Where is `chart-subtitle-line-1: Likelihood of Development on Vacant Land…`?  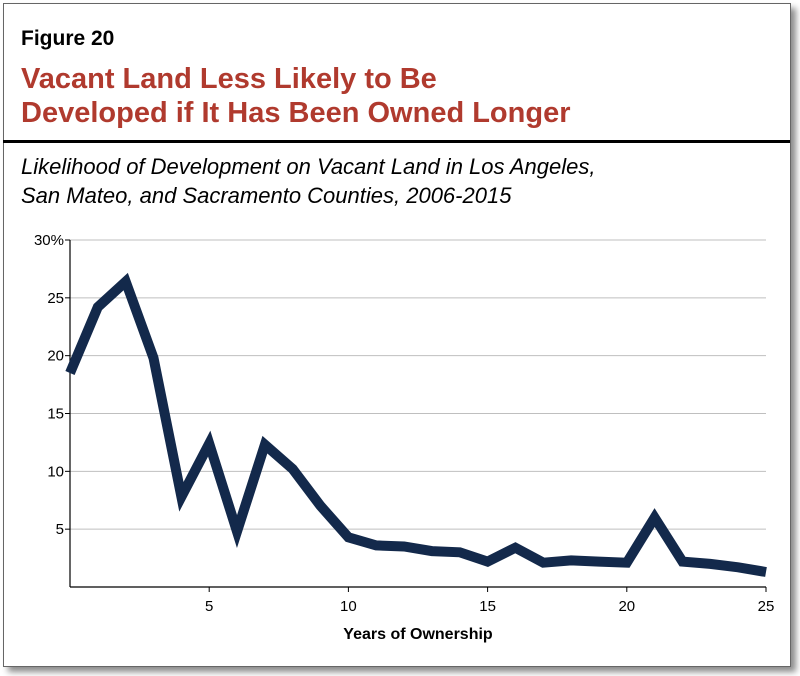 chart-subtitle-line-1: Likelihood of Development on Vacant Land… is located at coordinates (308, 166).